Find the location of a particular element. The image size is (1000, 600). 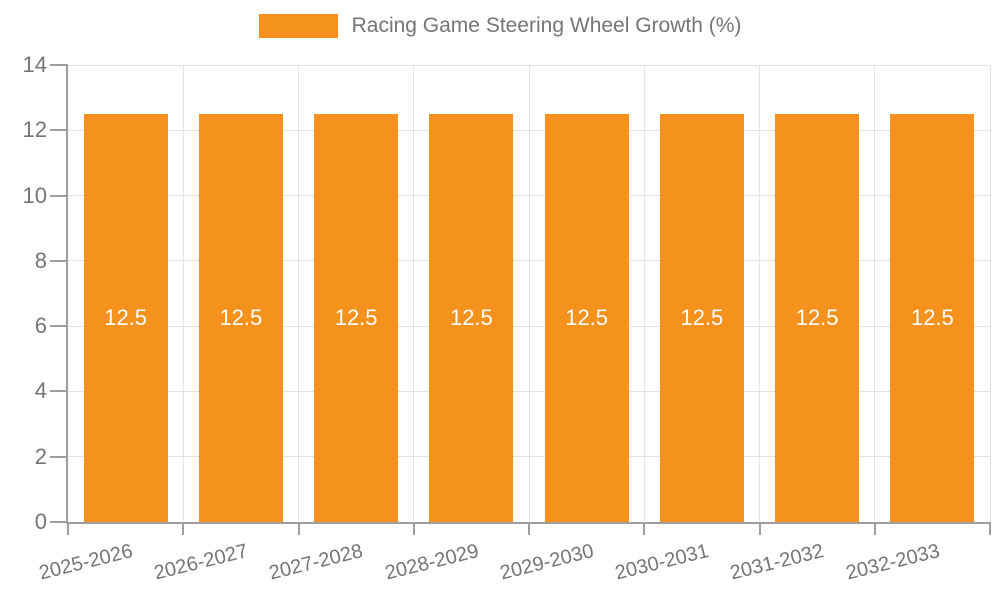

y-axis-tick-label: 2 is located at coordinates (40, 456).